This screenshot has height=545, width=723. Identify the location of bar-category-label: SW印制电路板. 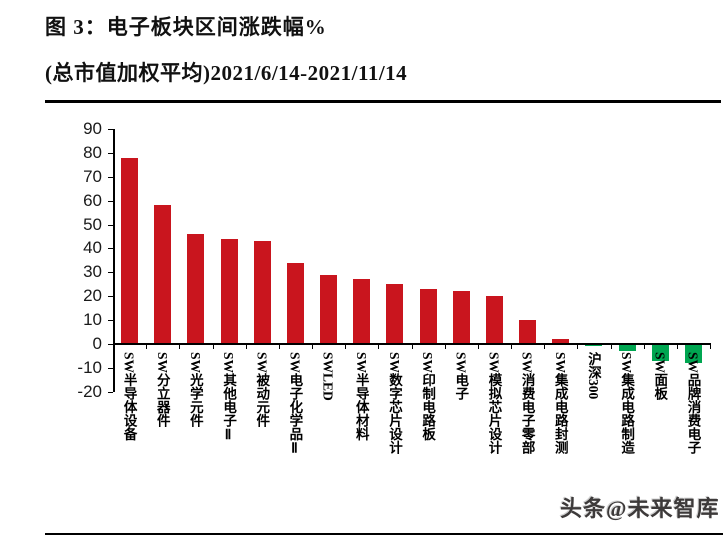
(428, 396).